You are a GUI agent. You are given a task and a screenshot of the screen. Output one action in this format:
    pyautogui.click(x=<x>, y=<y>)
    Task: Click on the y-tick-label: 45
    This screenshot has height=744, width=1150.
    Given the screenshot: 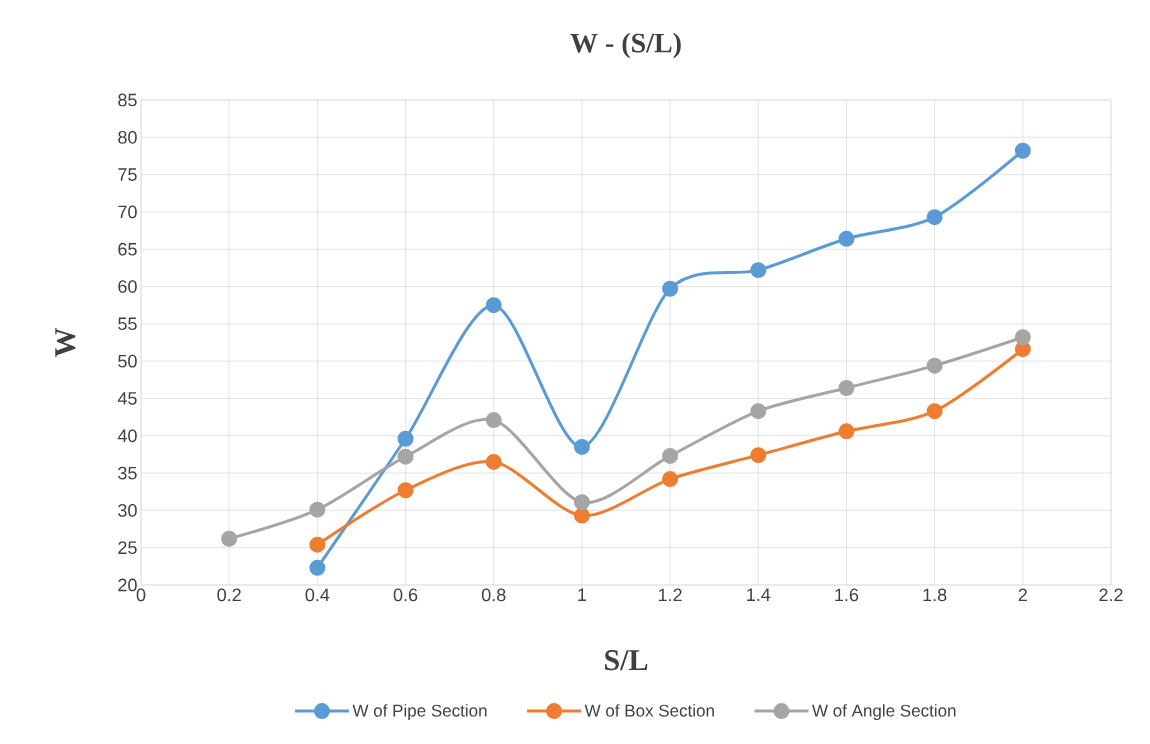 What is the action you would take?
    pyautogui.click(x=127, y=398)
    